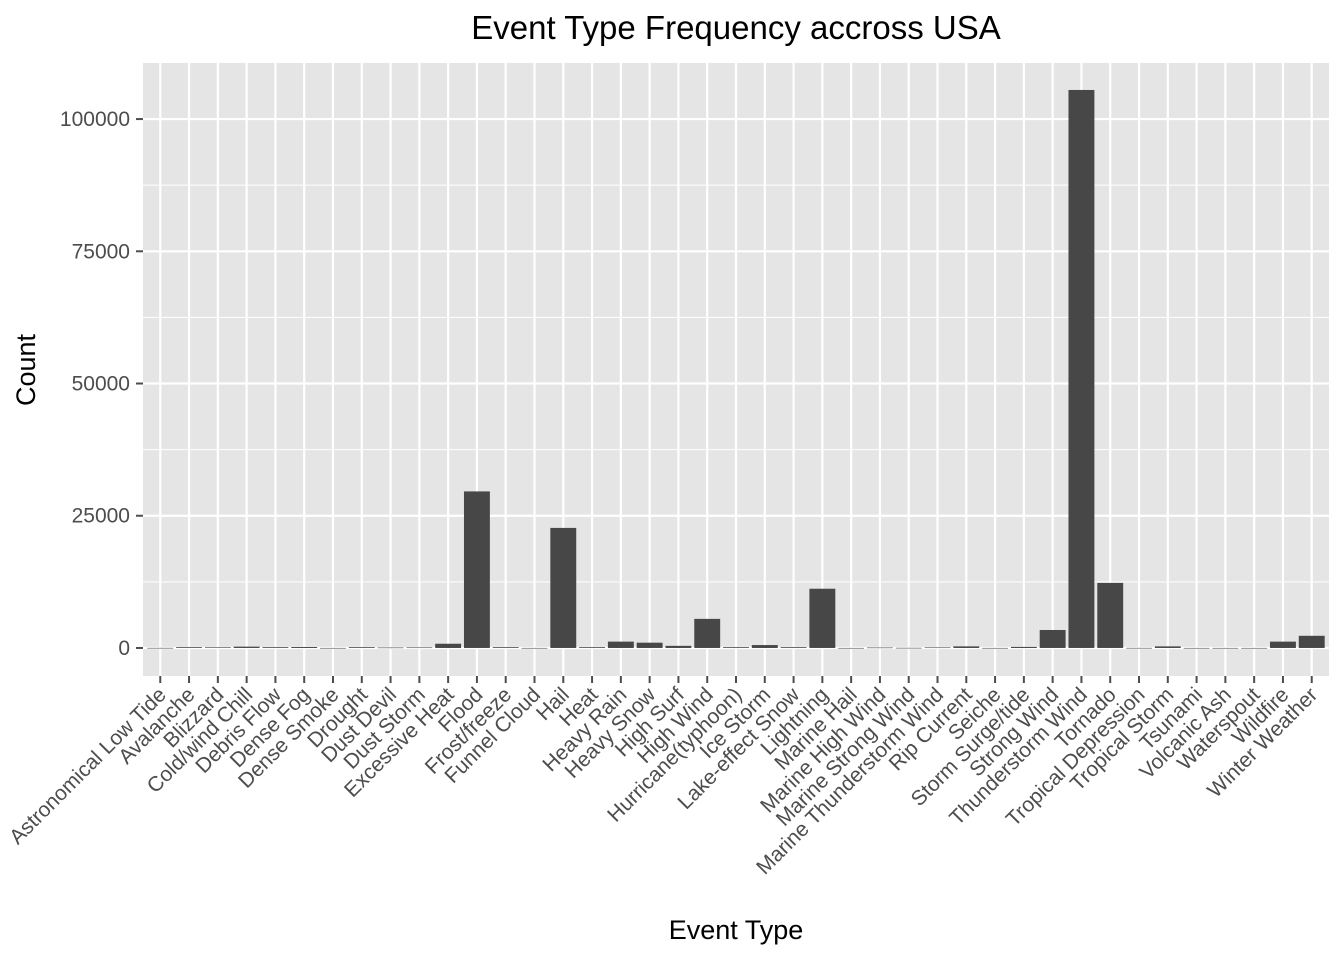 The width and height of the screenshot is (1344, 960). What do you see at coordinates (101, 516) in the screenshot?
I see `y-tick-label: 25000` at bounding box center [101, 516].